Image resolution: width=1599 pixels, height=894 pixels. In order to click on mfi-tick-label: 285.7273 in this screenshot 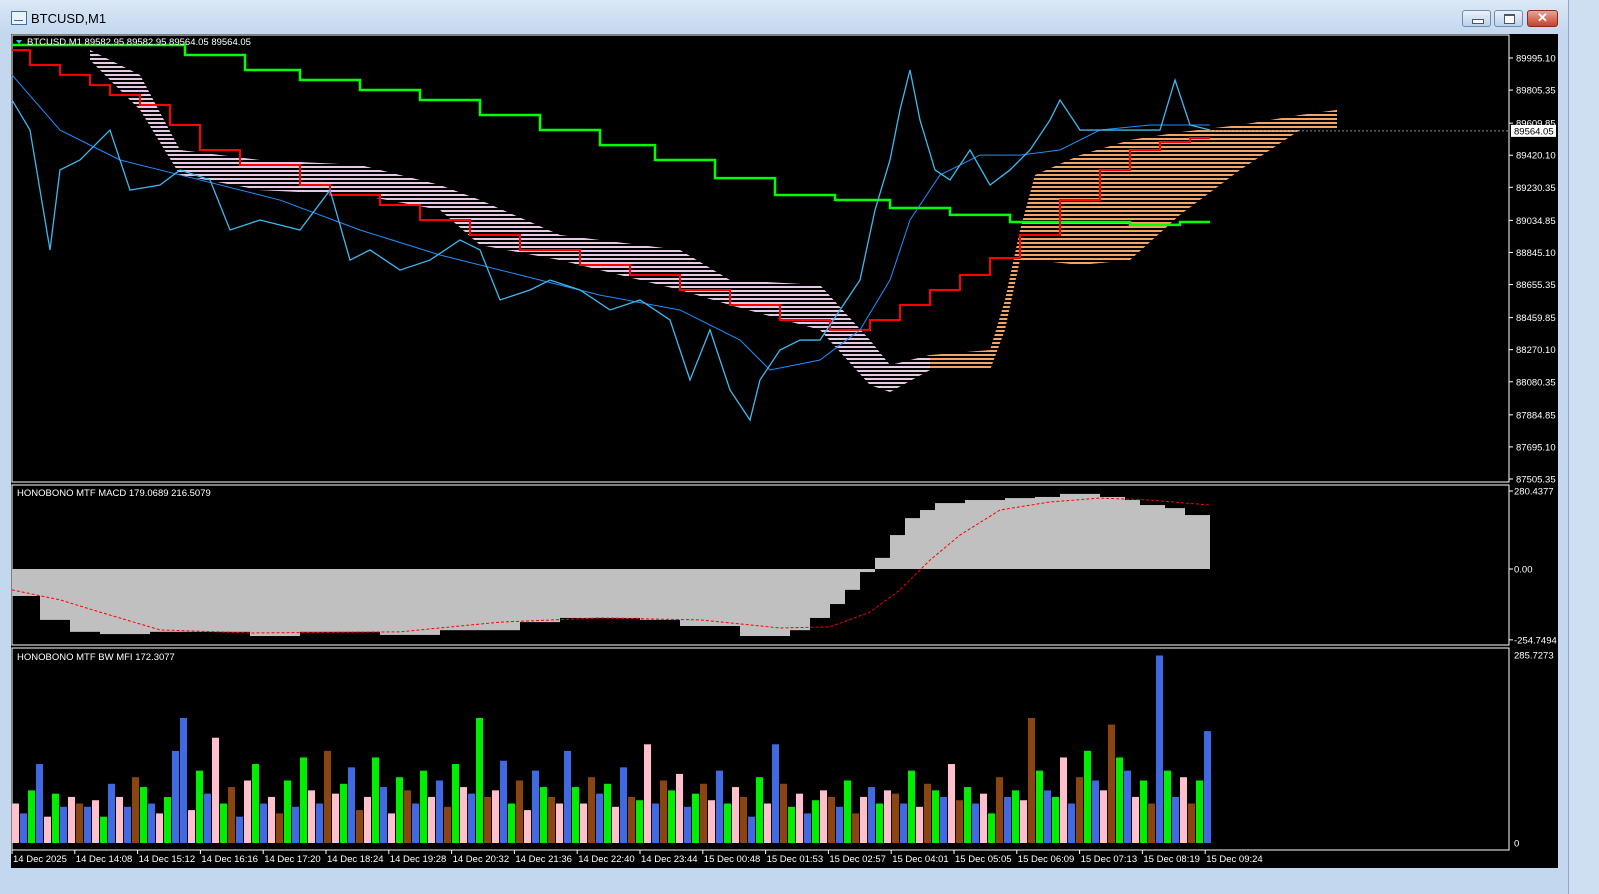, I will do `click(1534, 656)`.